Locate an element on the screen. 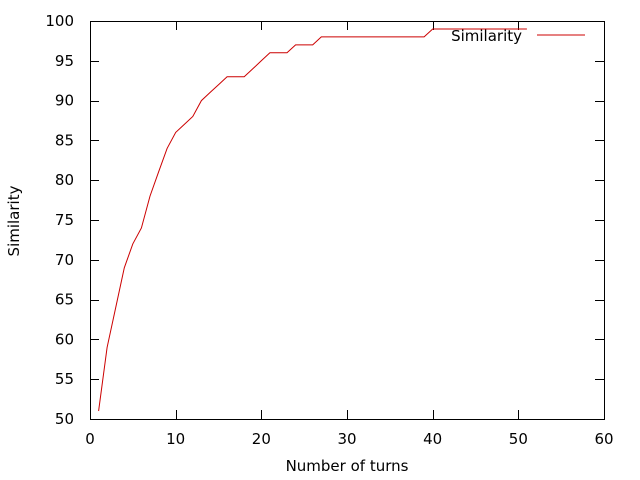 This screenshot has width=640, height=480. x-tick-label: 30 is located at coordinates (346, 439).